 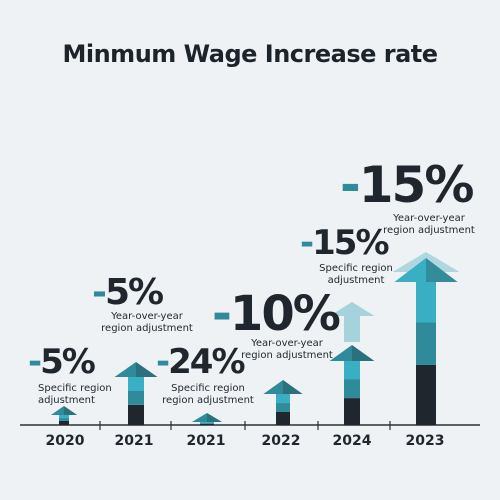 What do you see at coordinates (352, 370) in the screenshot?
I see `arrow-shaft-top-2024` at bounding box center [352, 370].